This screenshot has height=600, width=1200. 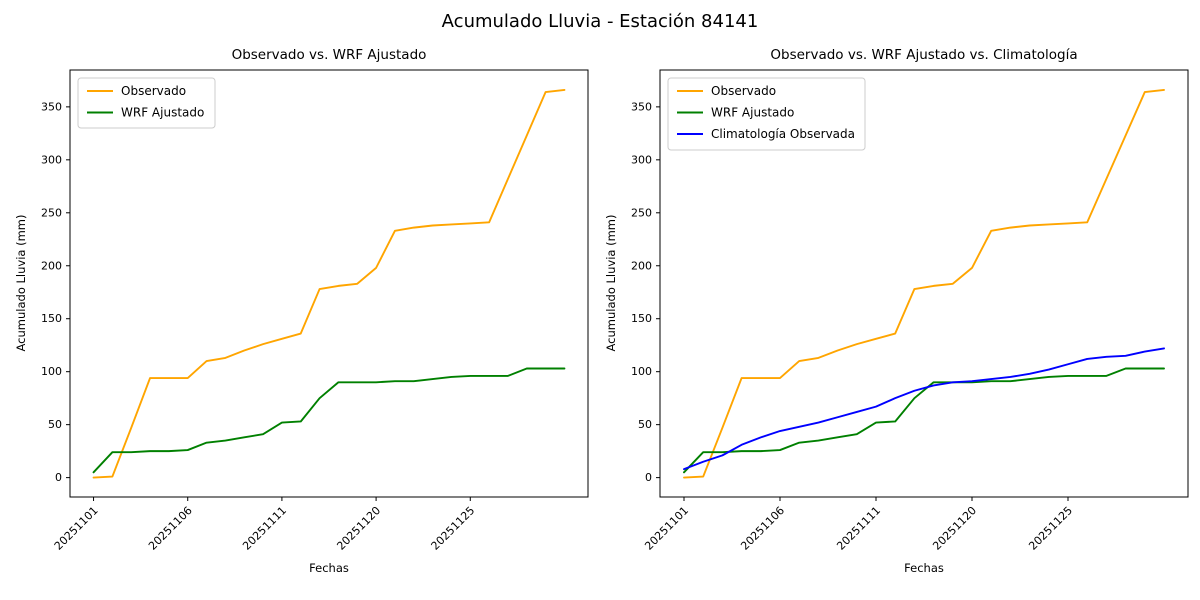 What do you see at coordinates (783, 134) in the screenshot?
I see `legend-label-climatologia-observada: Climatología Observada` at bounding box center [783, 134].